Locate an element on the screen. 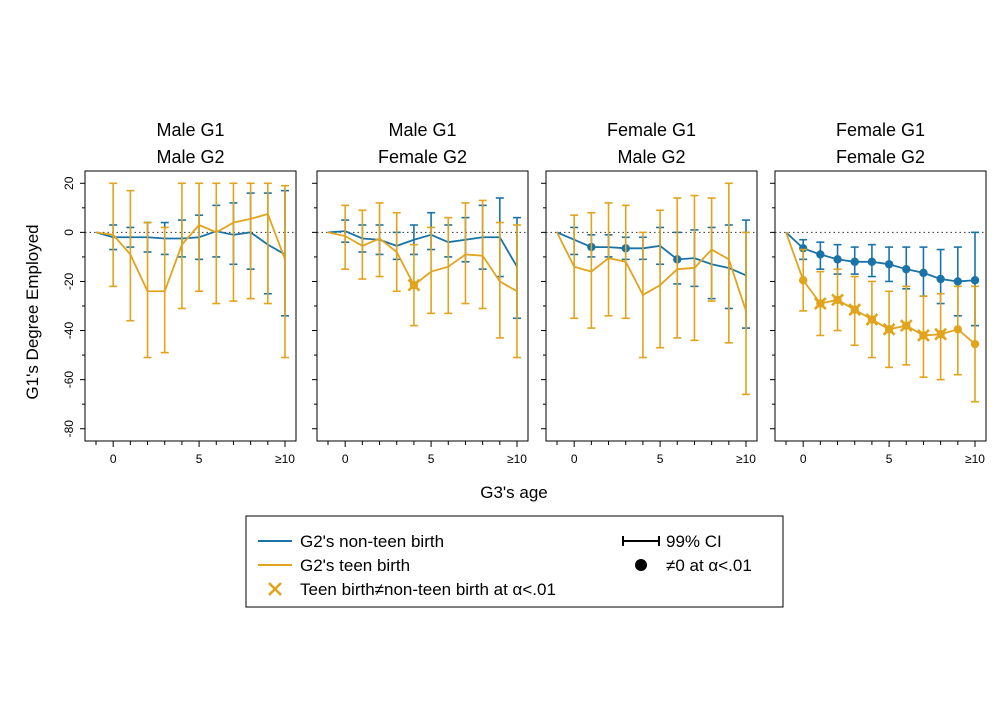  legend-x-shape is located at coordinates (275, 589).